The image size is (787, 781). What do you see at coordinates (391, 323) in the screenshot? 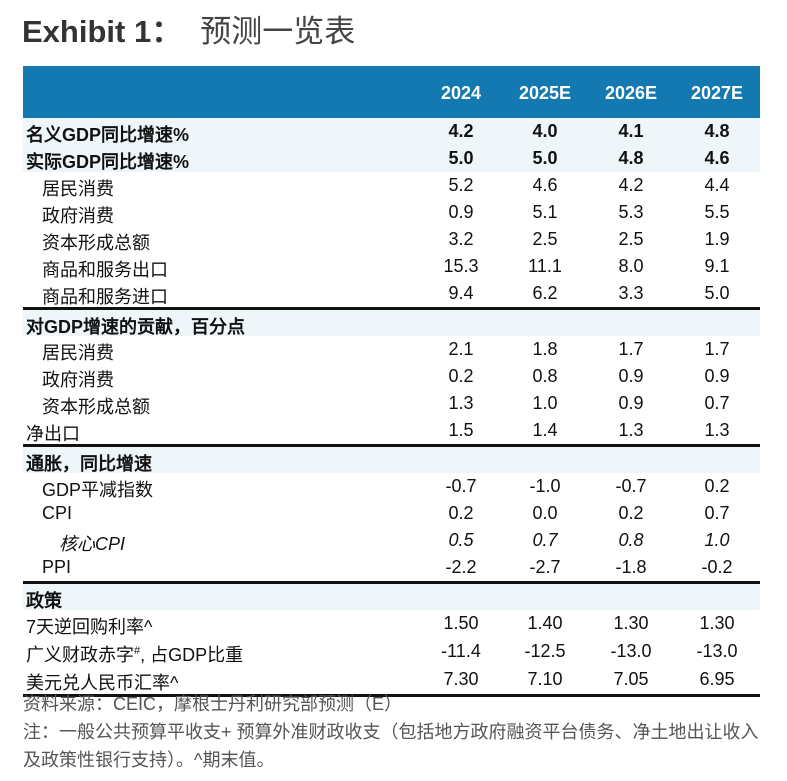
I see `table-row: 对GDP增速的贡献，百分点` at bounding box center [391, 323].